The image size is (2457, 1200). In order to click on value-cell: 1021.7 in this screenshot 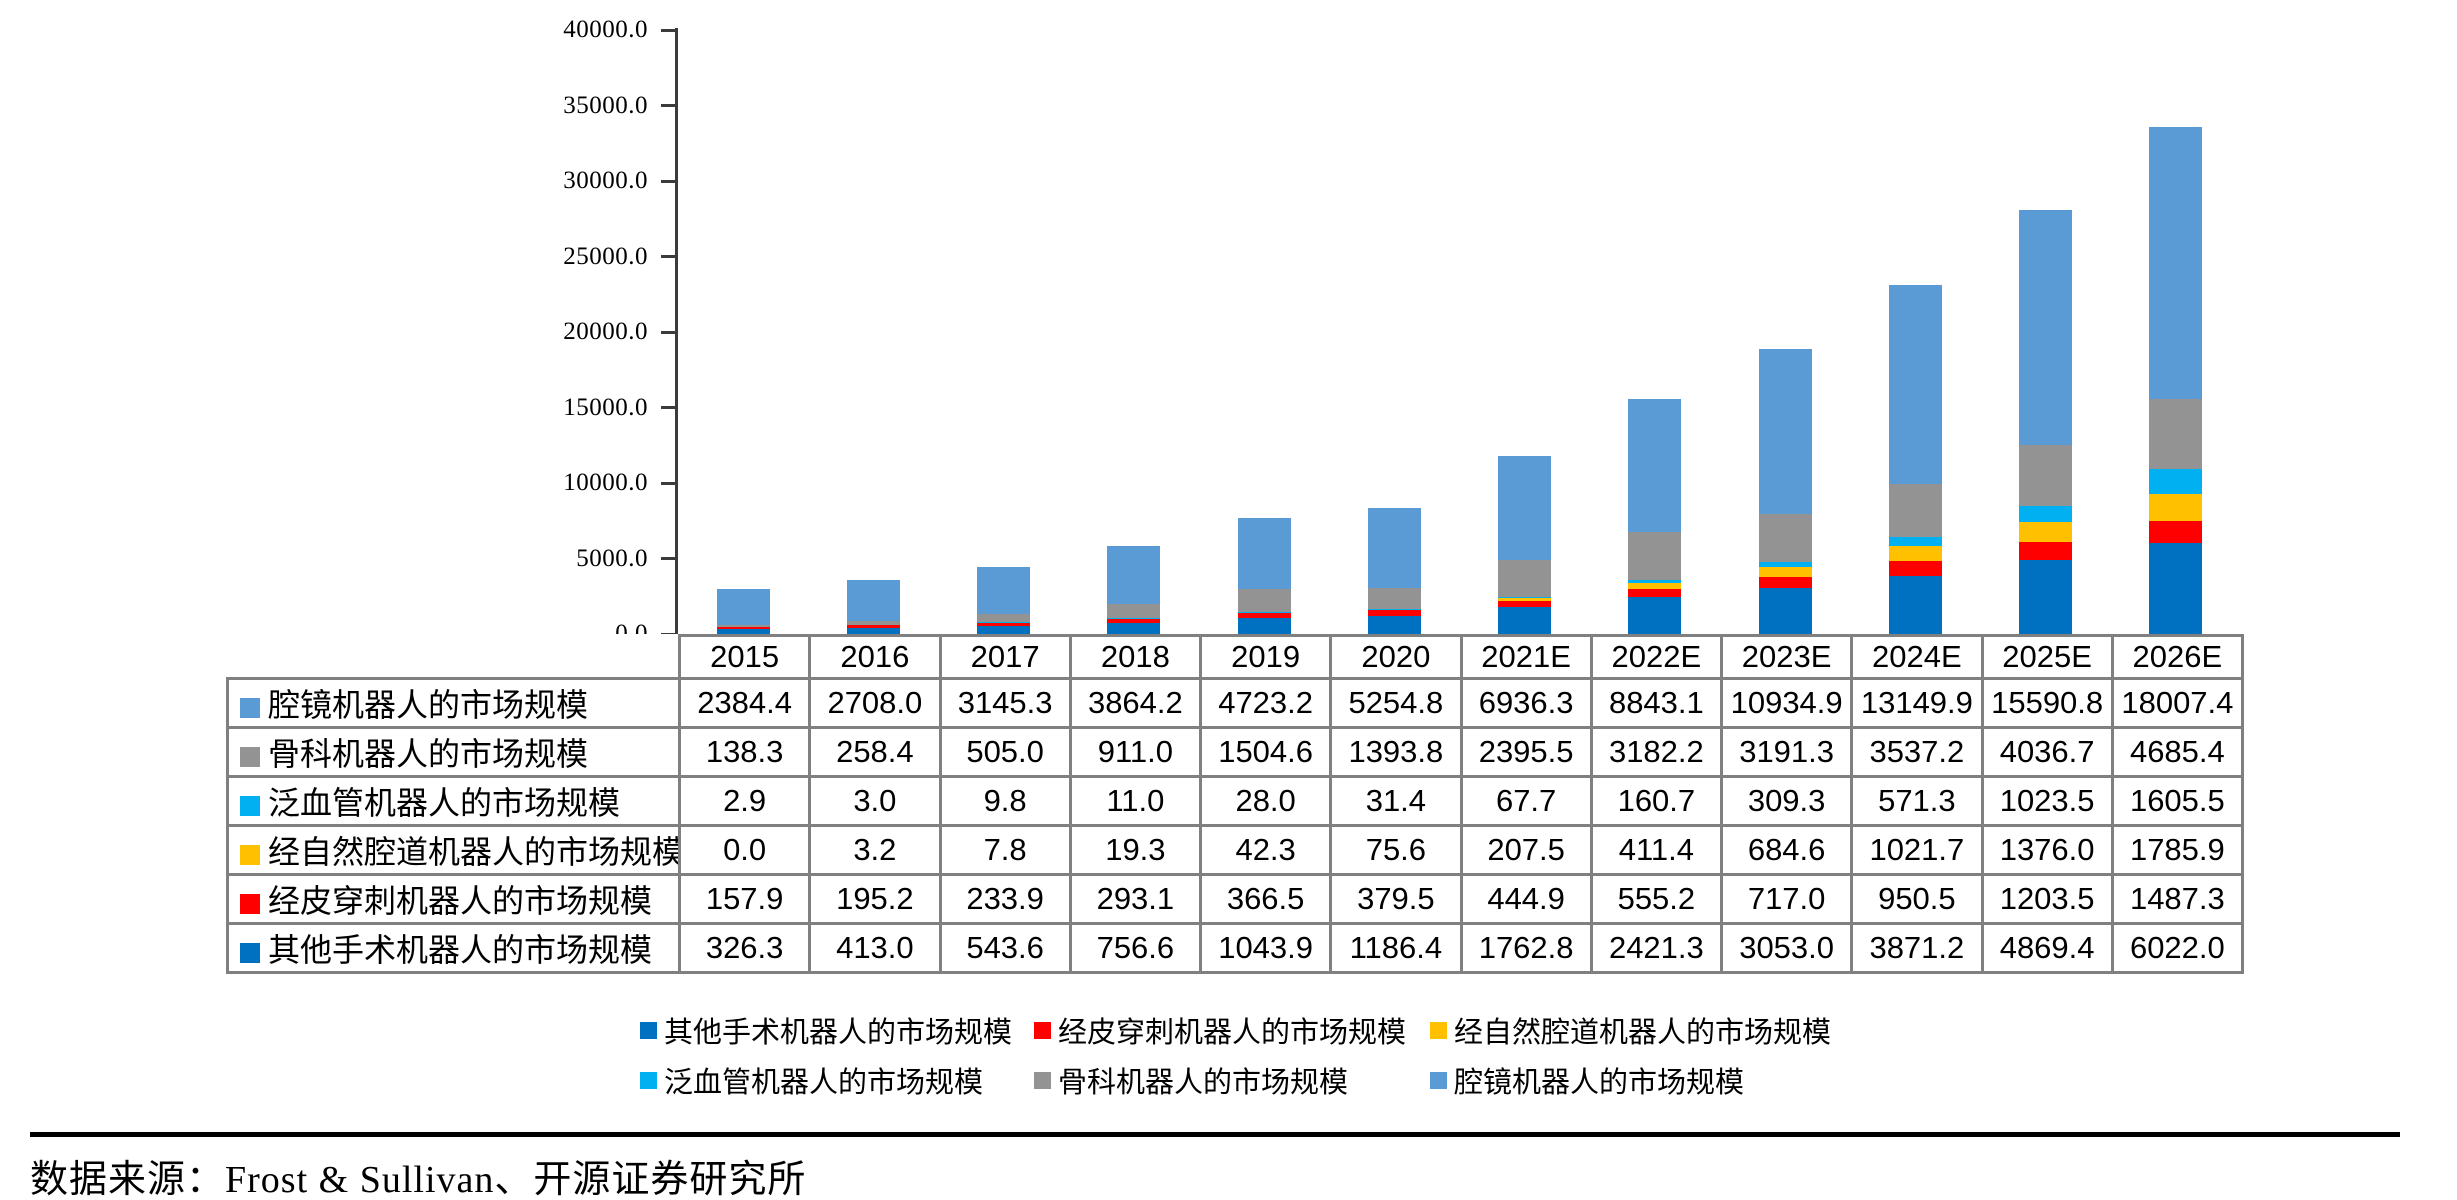, I will do `click(1917, 850)`.